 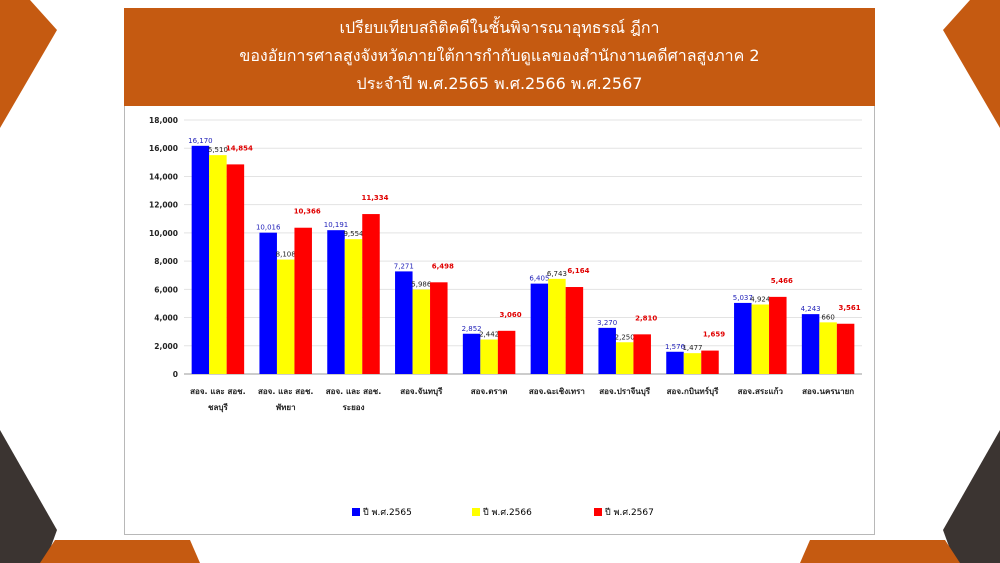 I want to click on data-label: 10,016, so click(x=268, y=228).